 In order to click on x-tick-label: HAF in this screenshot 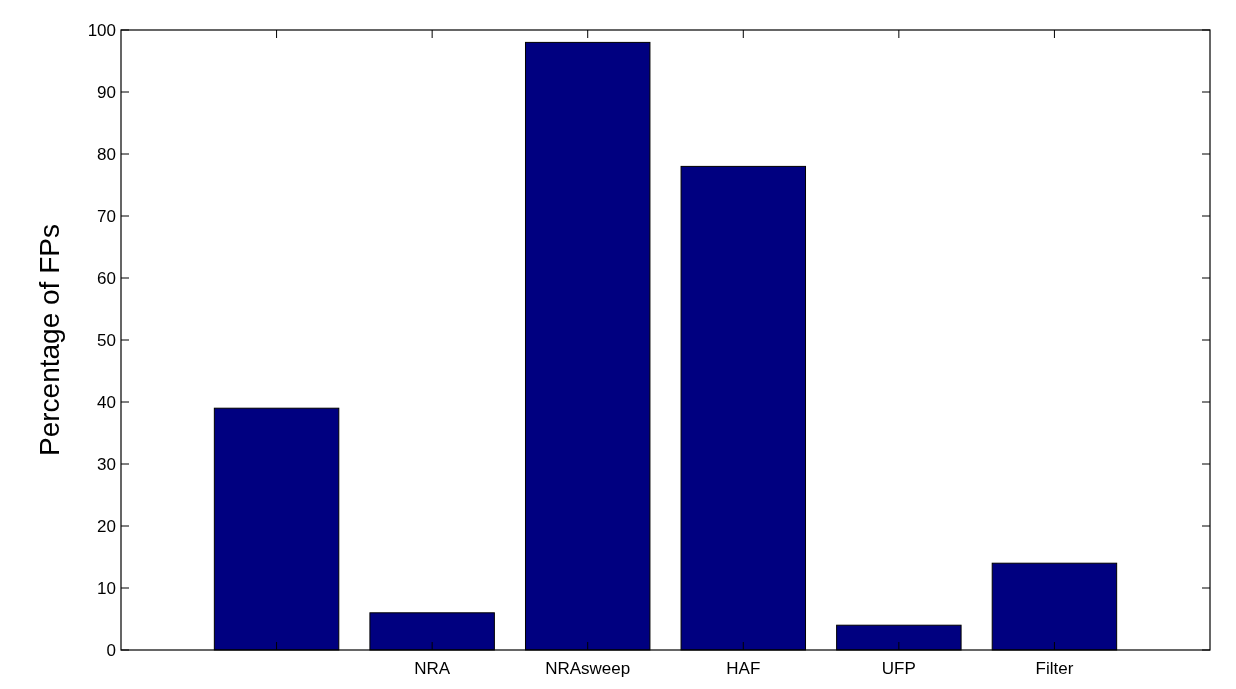, I will do `click(743, 668)`.